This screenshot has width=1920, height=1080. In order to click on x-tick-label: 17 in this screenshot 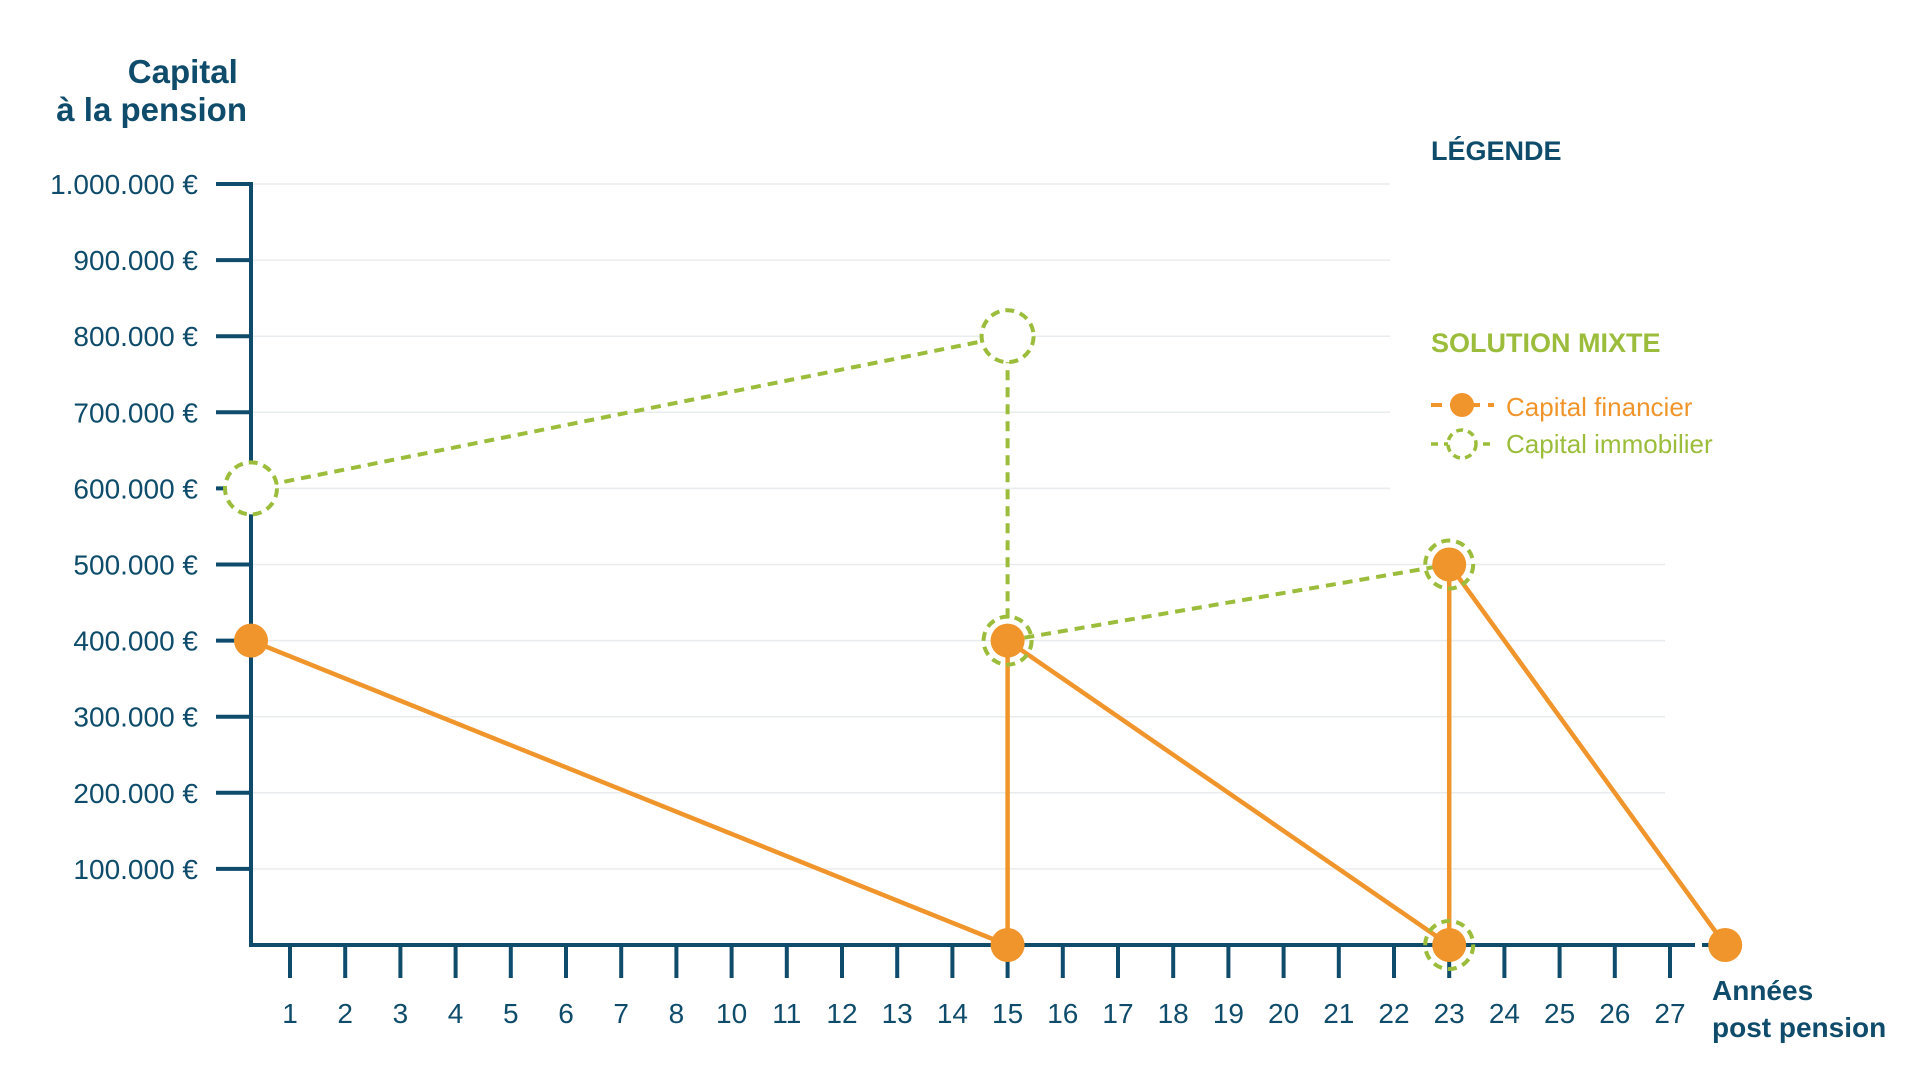, I will do `click(1117, 1013)`.